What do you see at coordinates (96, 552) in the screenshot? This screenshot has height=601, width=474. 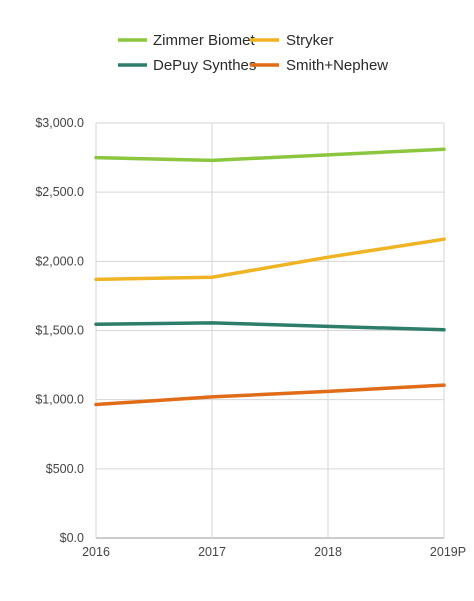 I see `x-tick-label: 2016` at bounding box center [96, 552].